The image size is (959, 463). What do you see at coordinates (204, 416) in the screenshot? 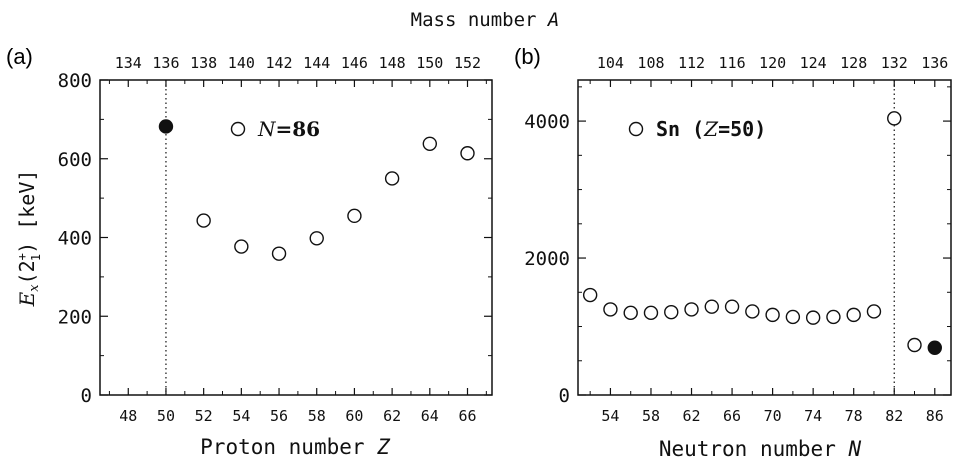
I see `x-tick-label: 52` at bounding box center [204, 416].